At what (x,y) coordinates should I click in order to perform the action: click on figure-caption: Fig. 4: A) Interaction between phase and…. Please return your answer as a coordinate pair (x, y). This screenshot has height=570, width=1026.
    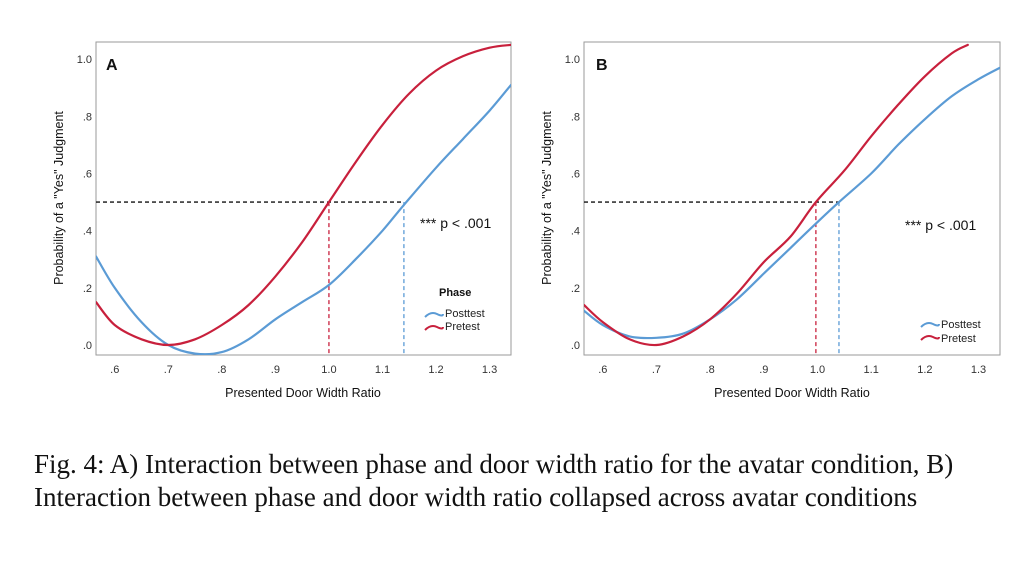
    Looking at the image, I should click on (494, 480).